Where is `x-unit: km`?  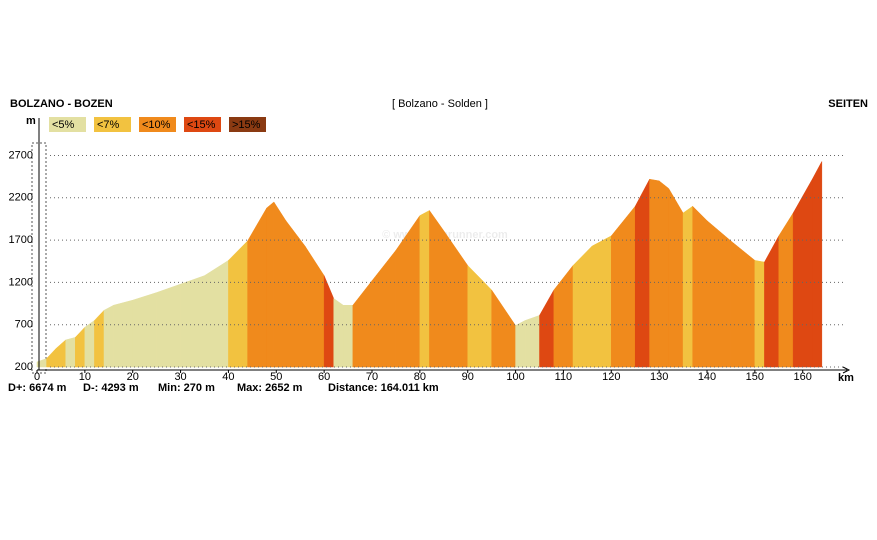
x-unit: km is located at coordinates (846, 378).